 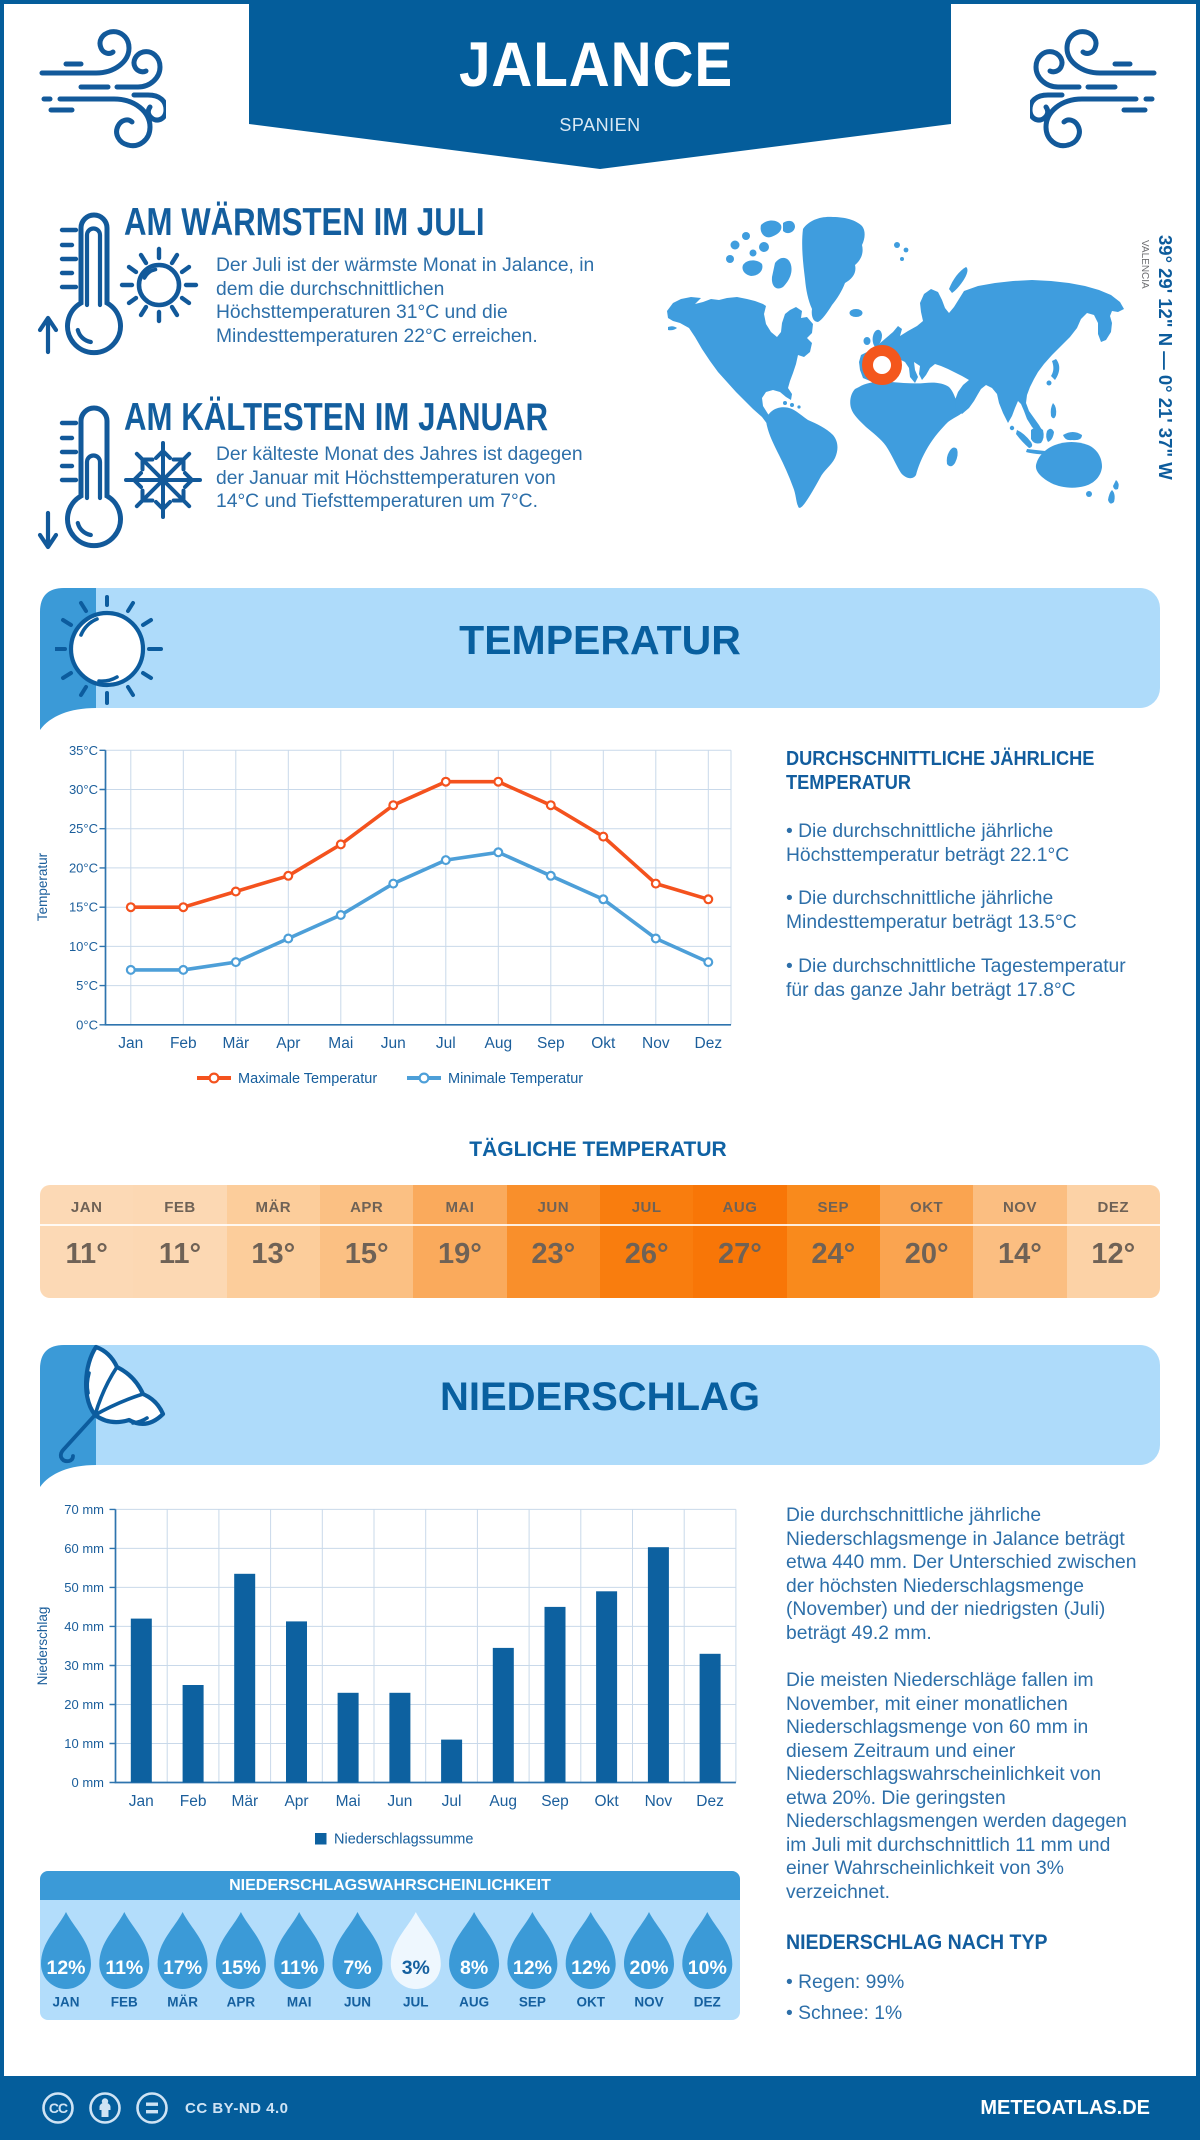 What do you see at coordinates (87, 985) in the screenshot?
I see `svg-text: 5°C` at bounding box center [87, 985].